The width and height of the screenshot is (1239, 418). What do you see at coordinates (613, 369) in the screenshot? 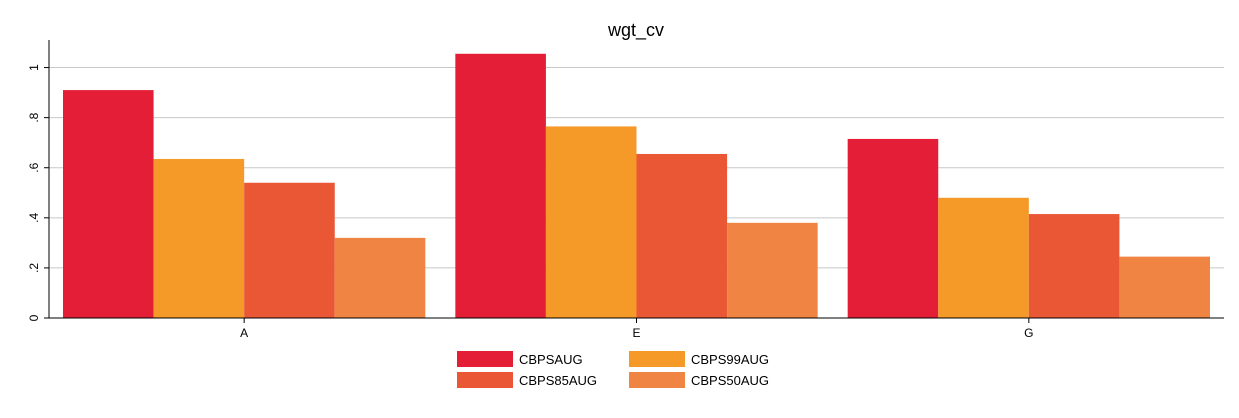
I see `legend: CBPSAUG CBPS99AUG CBPS85AUG CBPS50AUG` at bounding box center [613, 369].